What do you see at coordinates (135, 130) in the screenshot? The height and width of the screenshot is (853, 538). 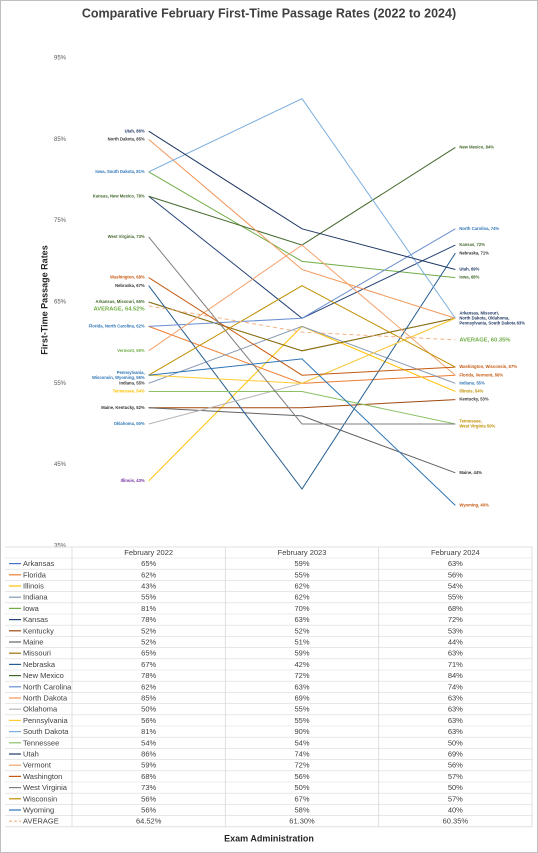 I see `point-label: Utah, 86%` at bounding box center [135, 130].